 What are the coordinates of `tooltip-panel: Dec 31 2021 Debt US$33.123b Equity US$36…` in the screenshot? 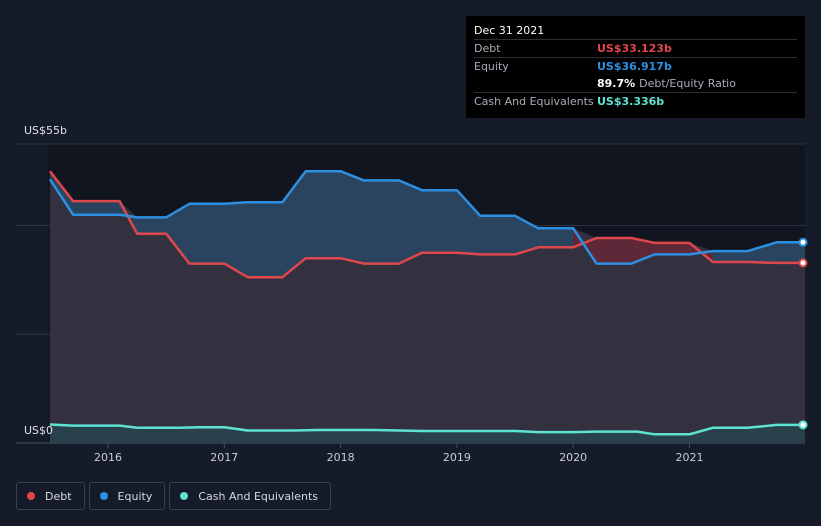 It's located at (635, 67).